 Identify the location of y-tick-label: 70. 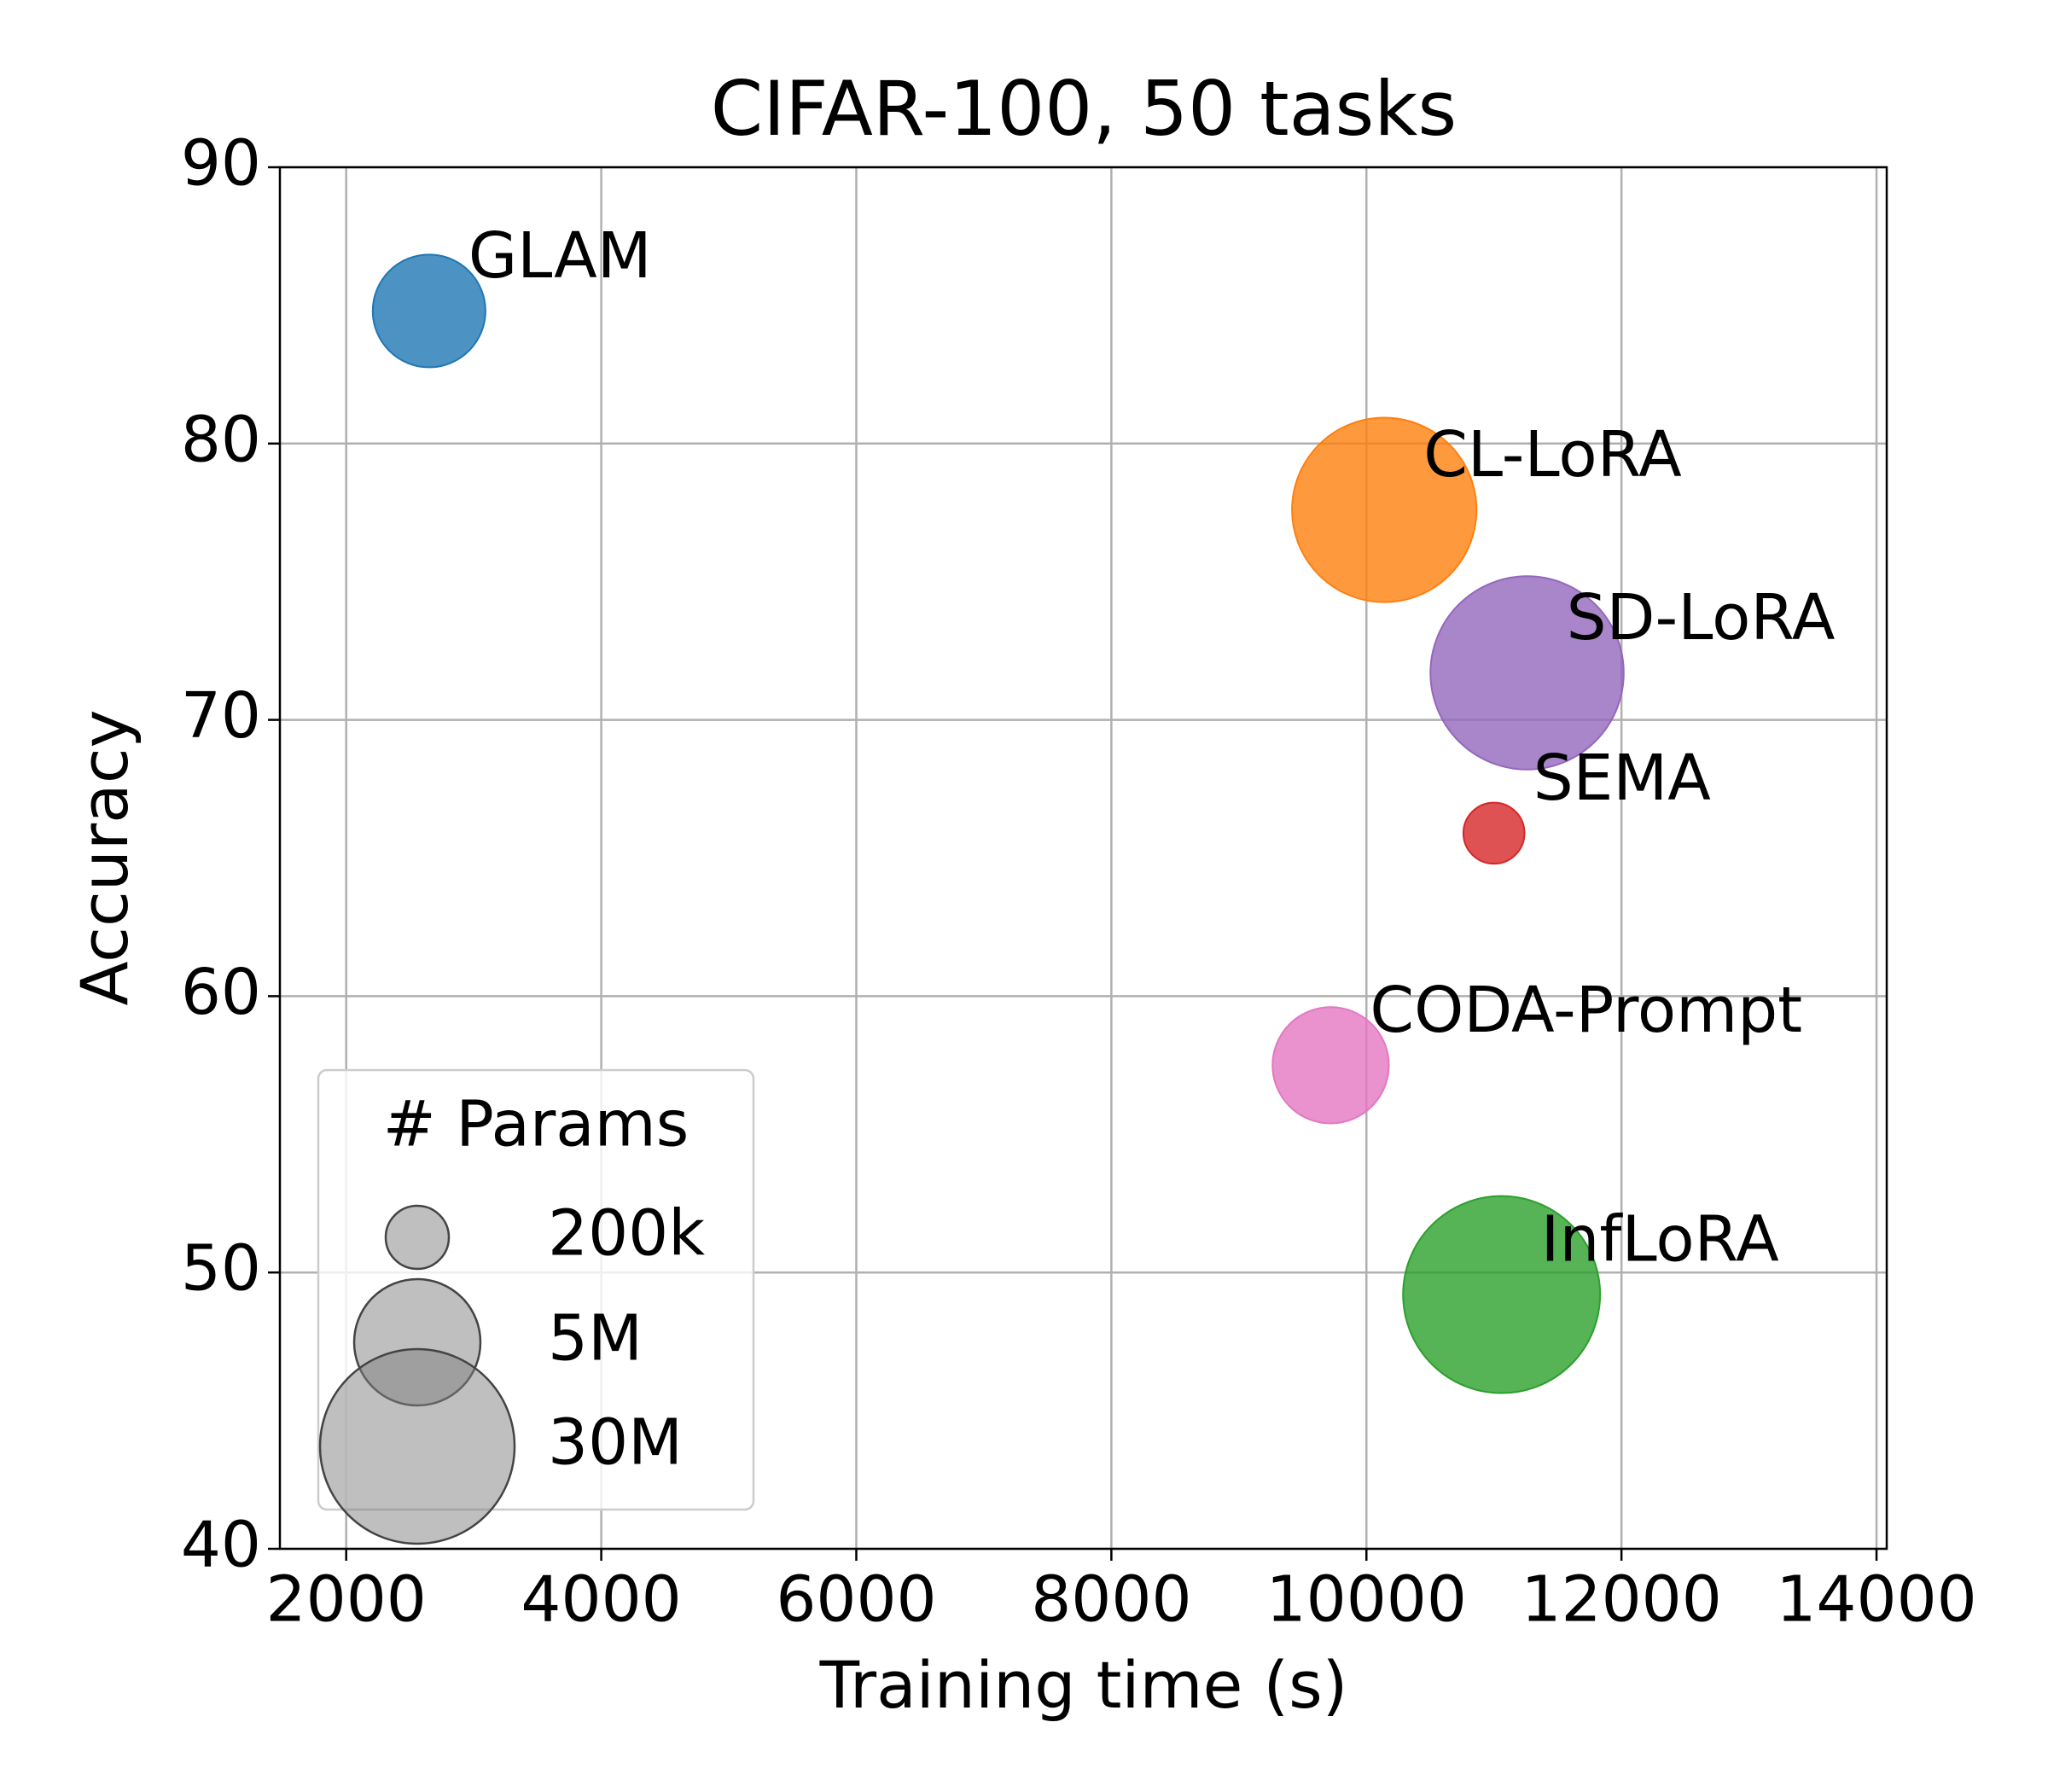
(221, 716).